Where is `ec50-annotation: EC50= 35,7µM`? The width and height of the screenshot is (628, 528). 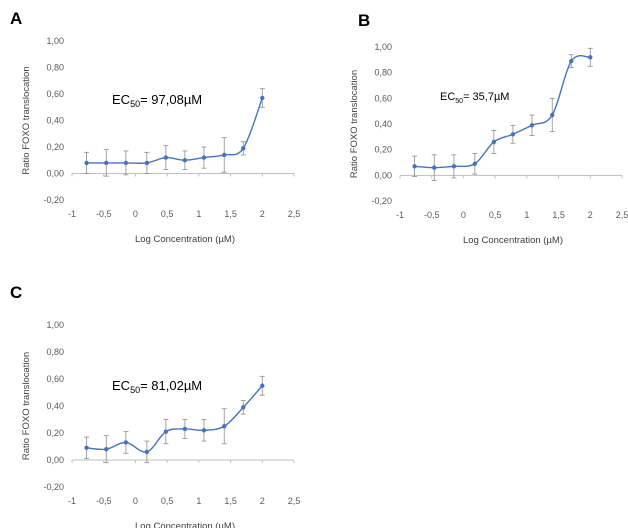
ec50-annotation: EC50= 35,7µM is located at coordinates (474, 98).